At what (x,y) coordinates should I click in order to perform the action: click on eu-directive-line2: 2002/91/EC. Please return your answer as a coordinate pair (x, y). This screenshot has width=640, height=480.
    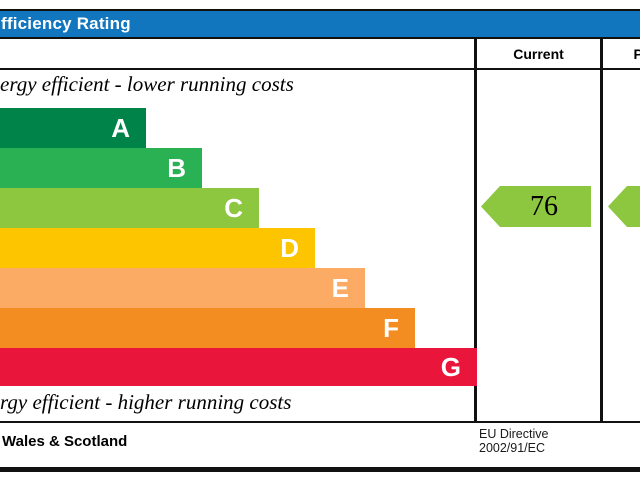
    Looking at the image, I should click on (512, 448).